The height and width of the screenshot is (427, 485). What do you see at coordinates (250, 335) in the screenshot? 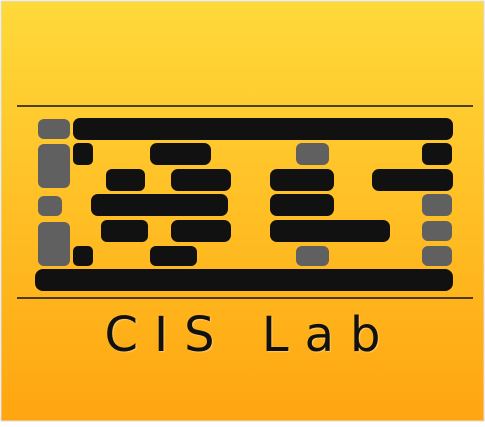
I see `logo-text: CIS Lab` at bounding box center [250, 335].